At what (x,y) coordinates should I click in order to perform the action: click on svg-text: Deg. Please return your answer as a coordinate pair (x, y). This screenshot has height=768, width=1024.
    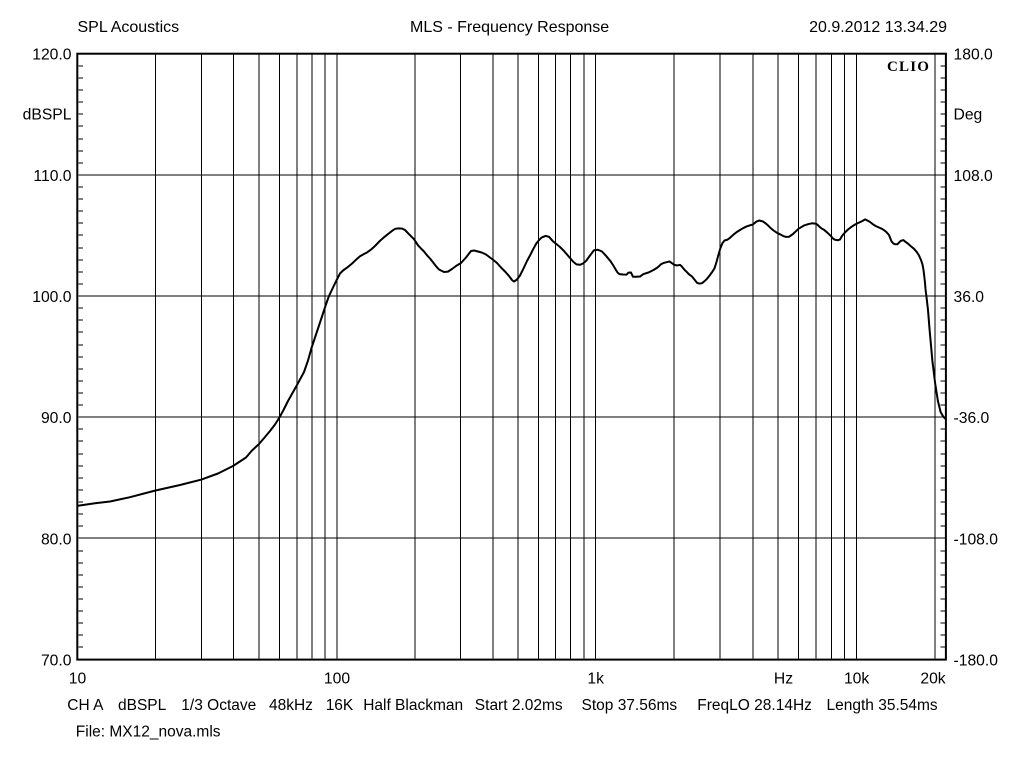
    Looking at the image, I should click on (968, 114).